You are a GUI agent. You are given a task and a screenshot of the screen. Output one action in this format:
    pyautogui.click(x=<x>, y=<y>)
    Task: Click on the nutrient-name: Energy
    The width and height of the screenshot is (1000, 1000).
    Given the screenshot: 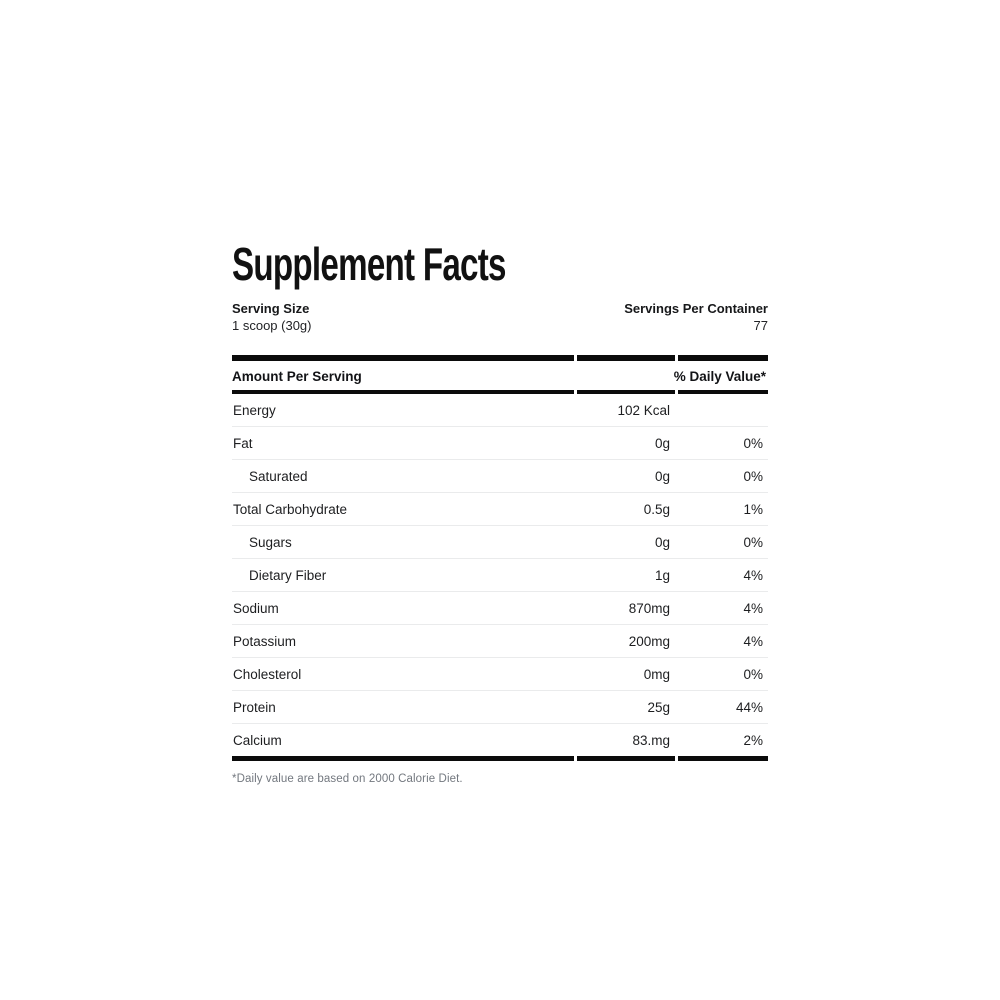 What is the action you would take?
    pyautogui.click(x=254, y=410)
    